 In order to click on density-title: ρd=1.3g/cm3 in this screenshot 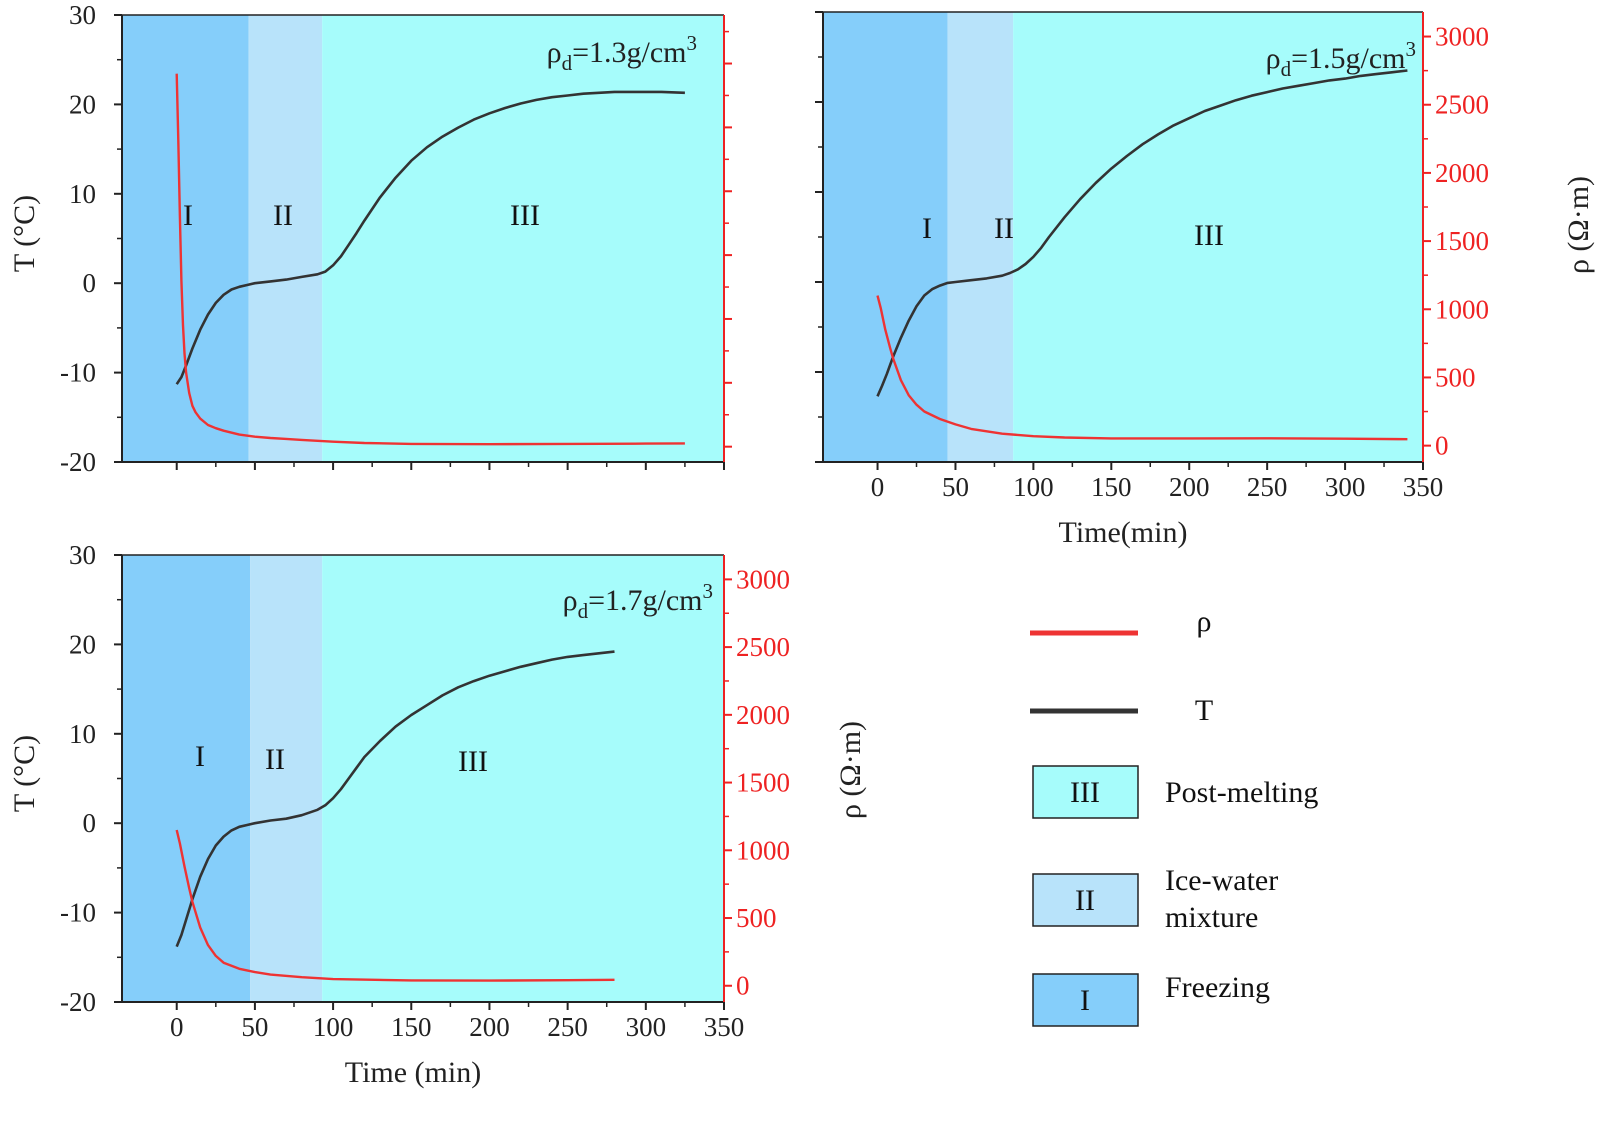, I will do `click(622, 53)`.